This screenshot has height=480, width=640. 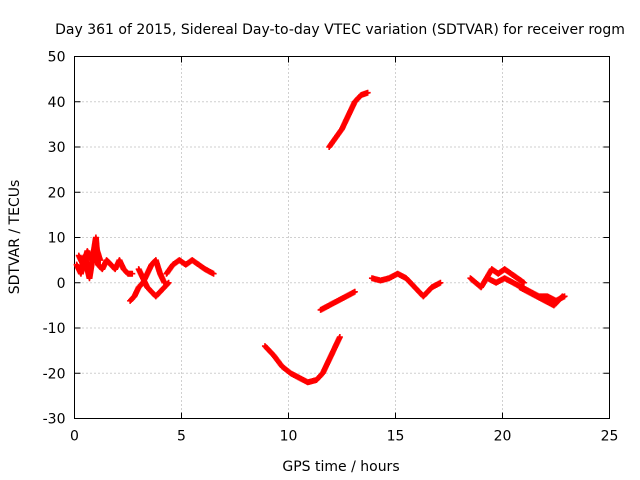 What do you see at coordinates (610, 437) in the screenshot?
I see `x-tick-label: 25` at bounding box center [610, 437].